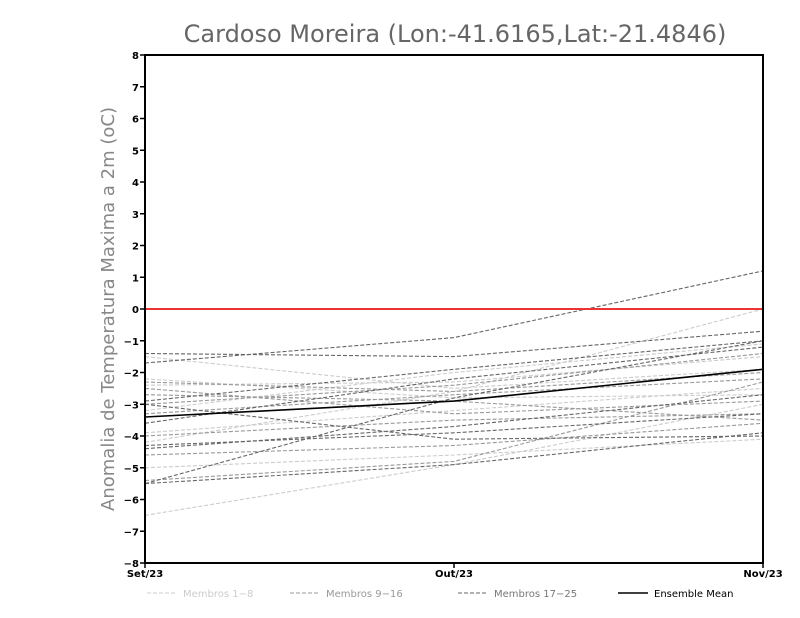 The image size is (800, 618). I want to click on x-tick-label: Set/23, so click(145, 574).